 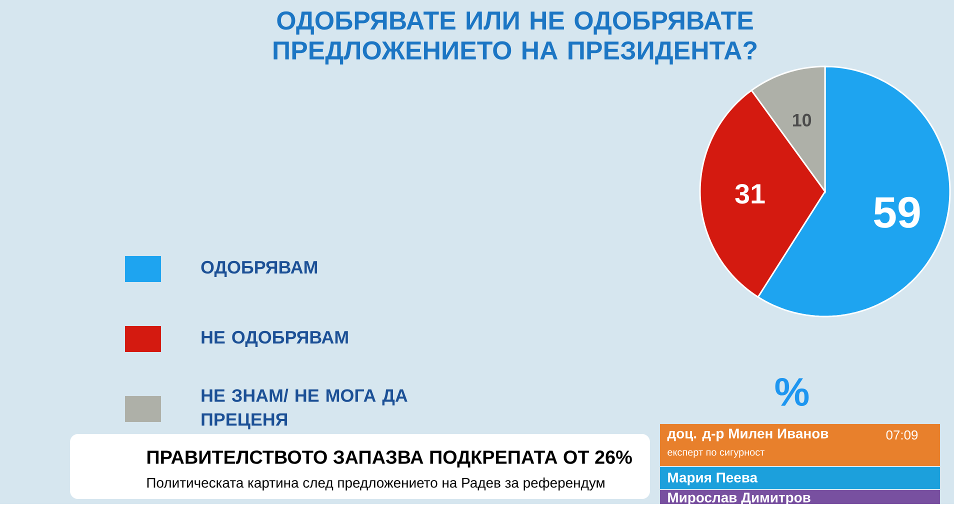 I want to click on text: ПРАВИТЕЛСТВОТО ЗАПАЗВА ПОДКРЕПАТА ОТ 26%, so click(x=389, y=459).